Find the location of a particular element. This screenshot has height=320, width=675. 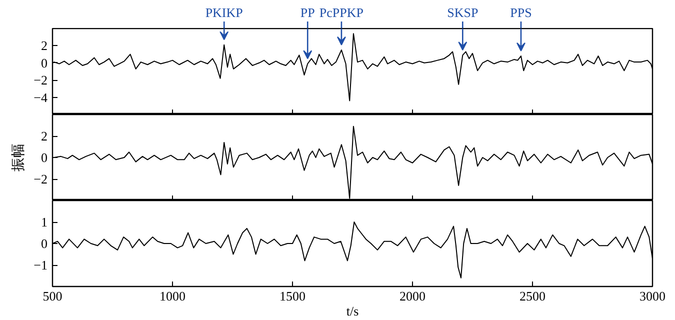

x-tick-label: 1000 is located at coordinates (173, 296).